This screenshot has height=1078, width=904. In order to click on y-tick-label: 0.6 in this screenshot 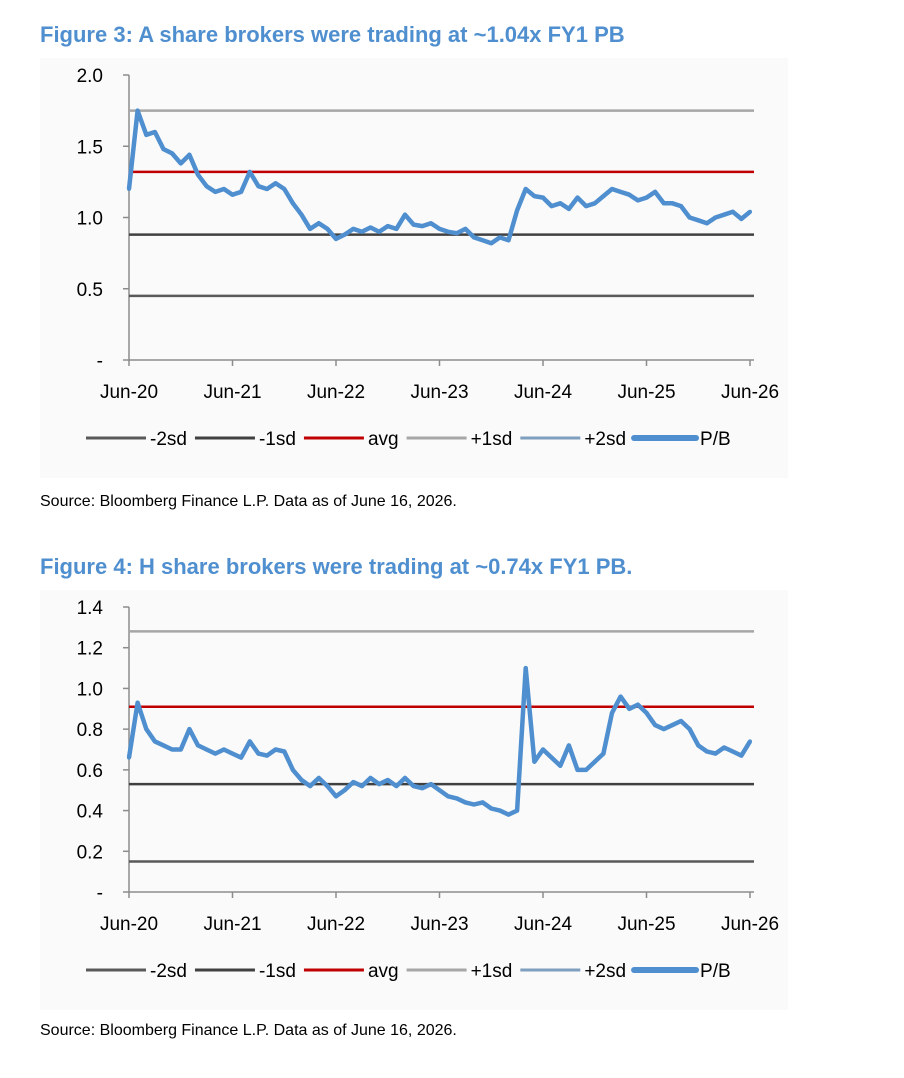, I will do `click(90, 771)`.